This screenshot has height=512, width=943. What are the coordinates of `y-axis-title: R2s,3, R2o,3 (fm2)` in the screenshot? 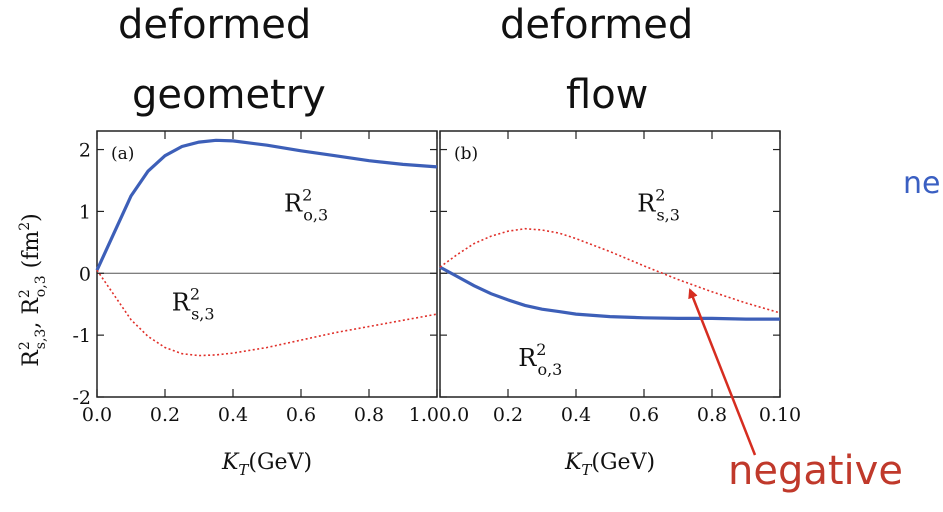 It's located at (33, 289).